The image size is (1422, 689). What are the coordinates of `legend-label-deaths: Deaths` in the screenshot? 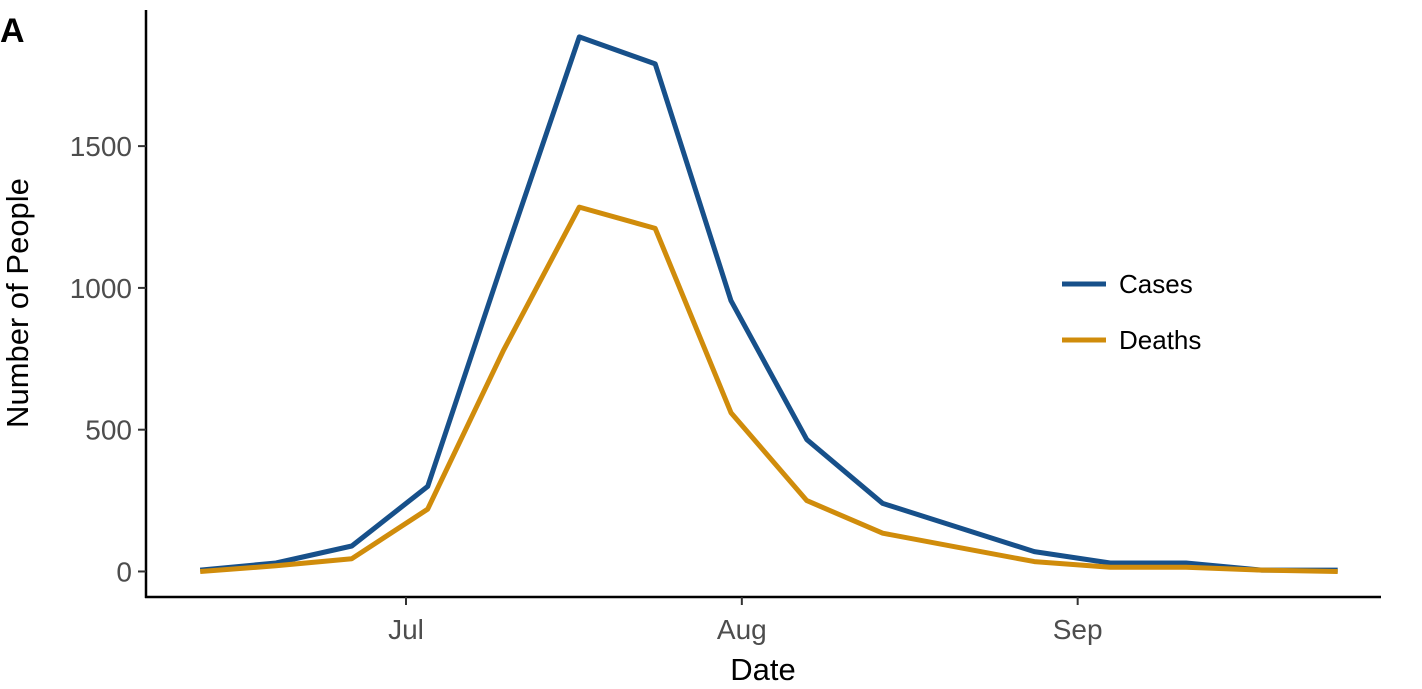 It's located at (1160, 340).